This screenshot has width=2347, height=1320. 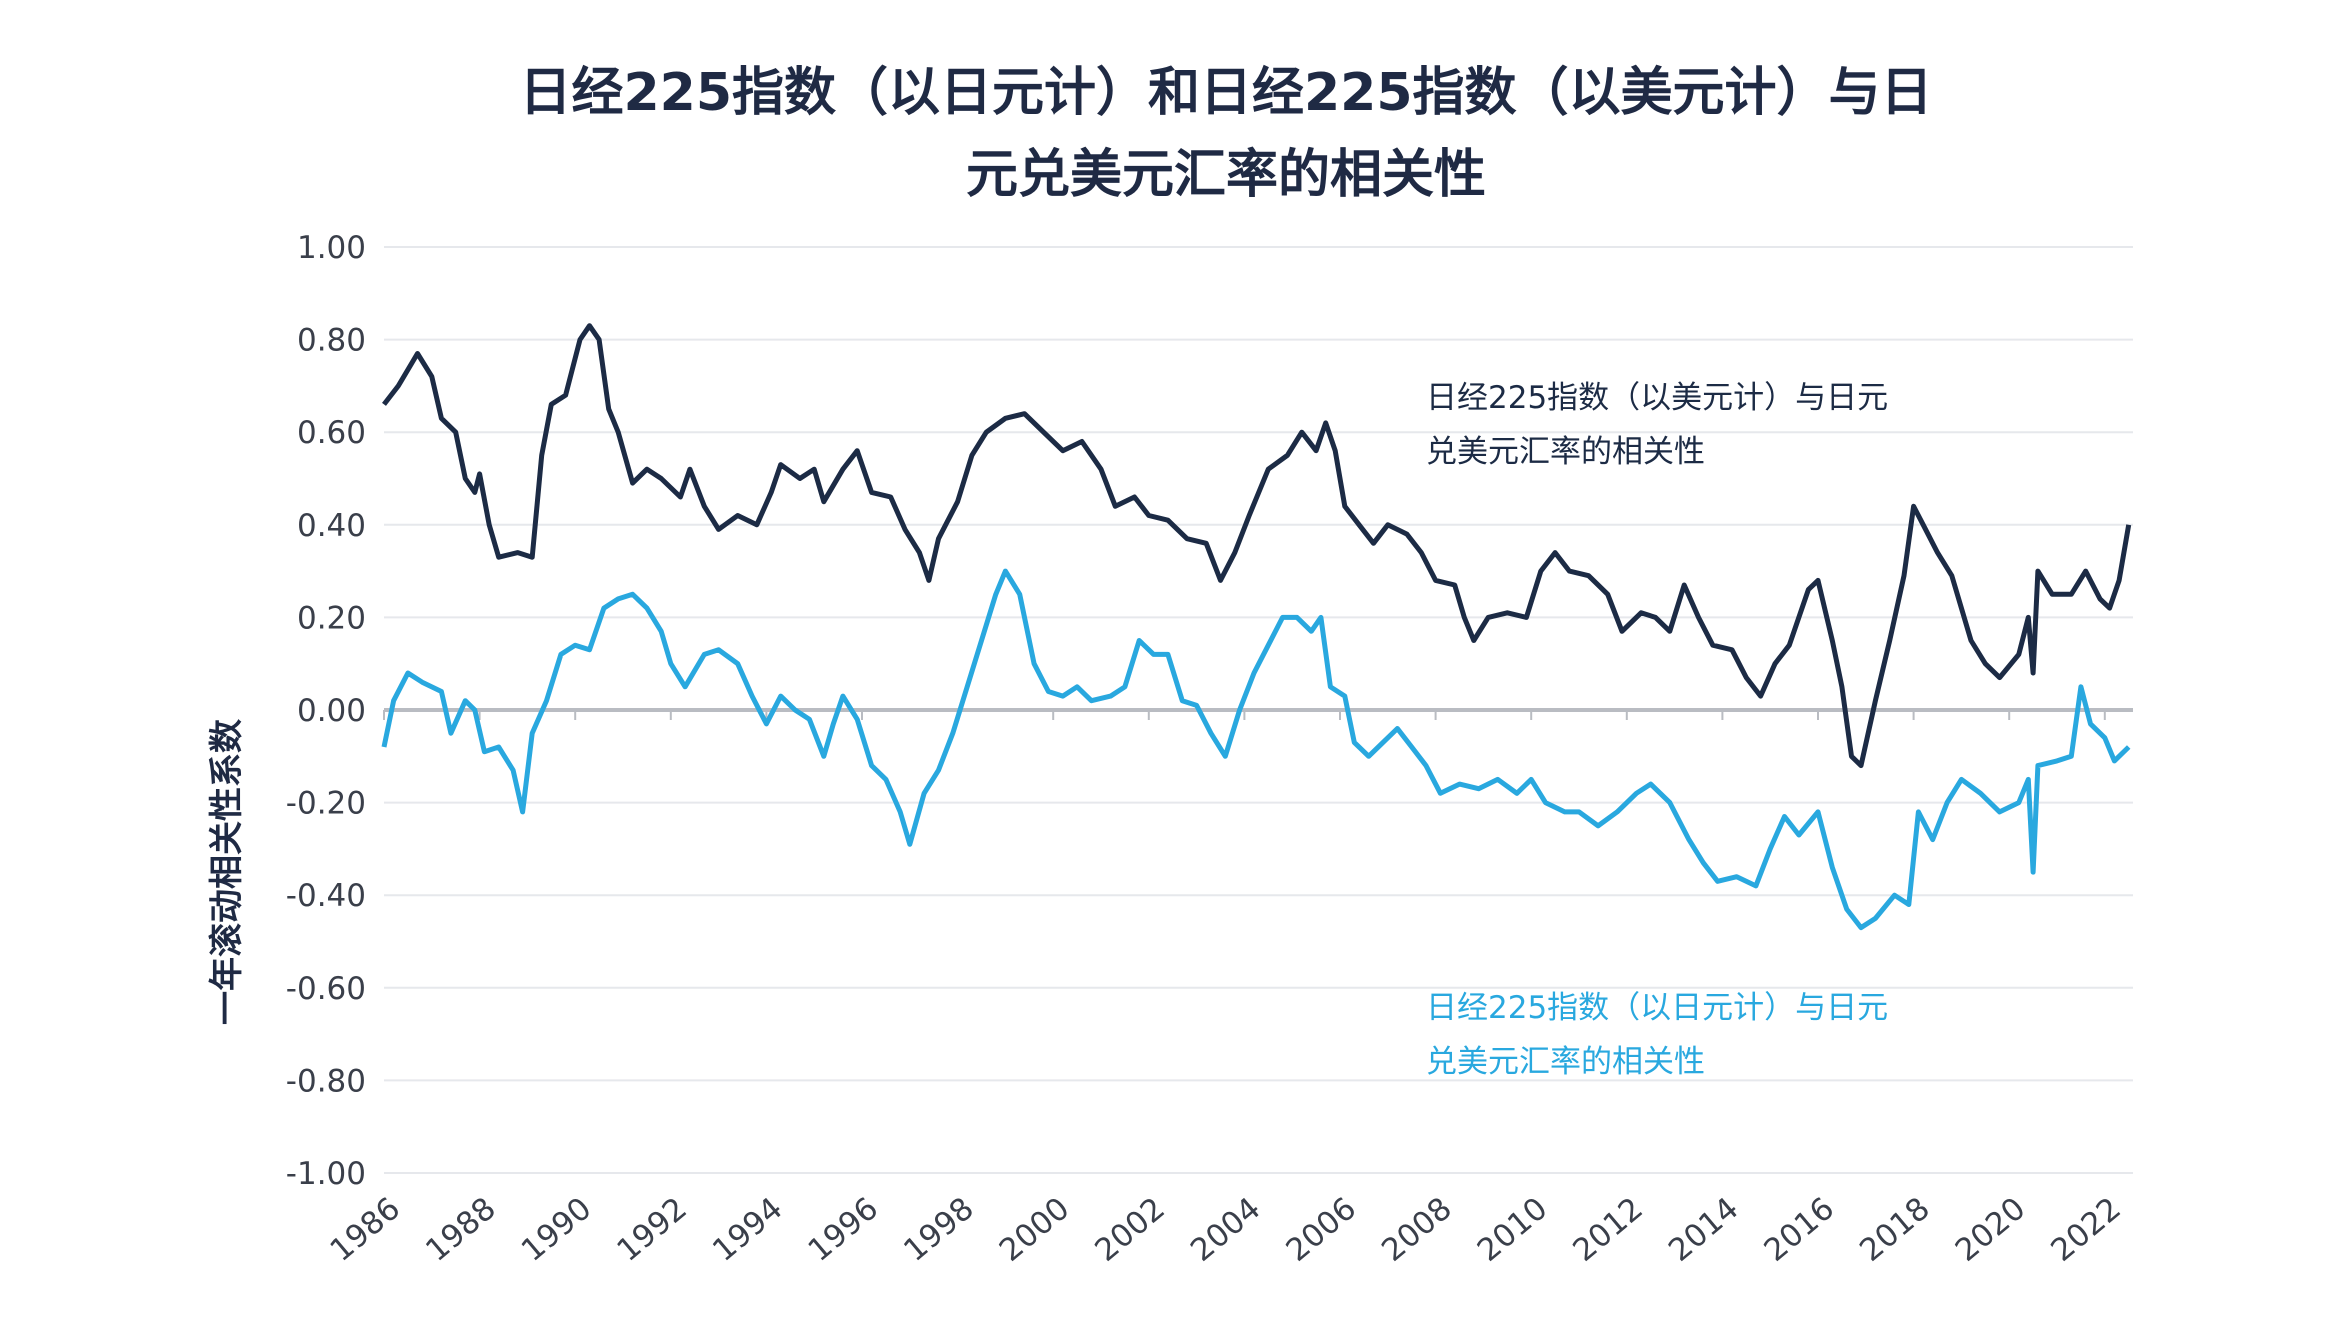 What do you see at coordinates (366, 1230) in the screenshot?
I see `x-tick-label: 1986` at bounding box center [366, 1230].